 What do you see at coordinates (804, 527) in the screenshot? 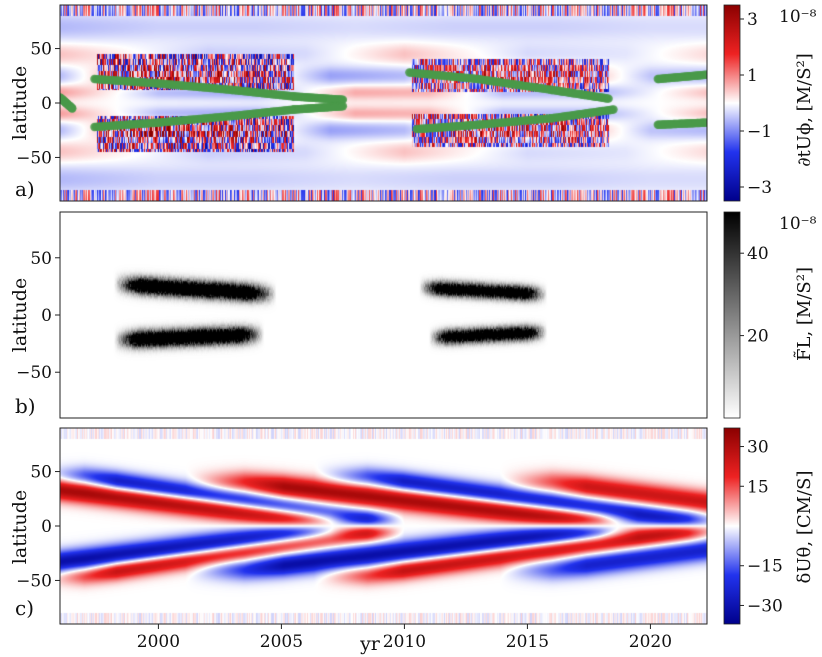
I see `colorbar-label-c: δUθ, [CM/S]` at bounding box center [804, 527].